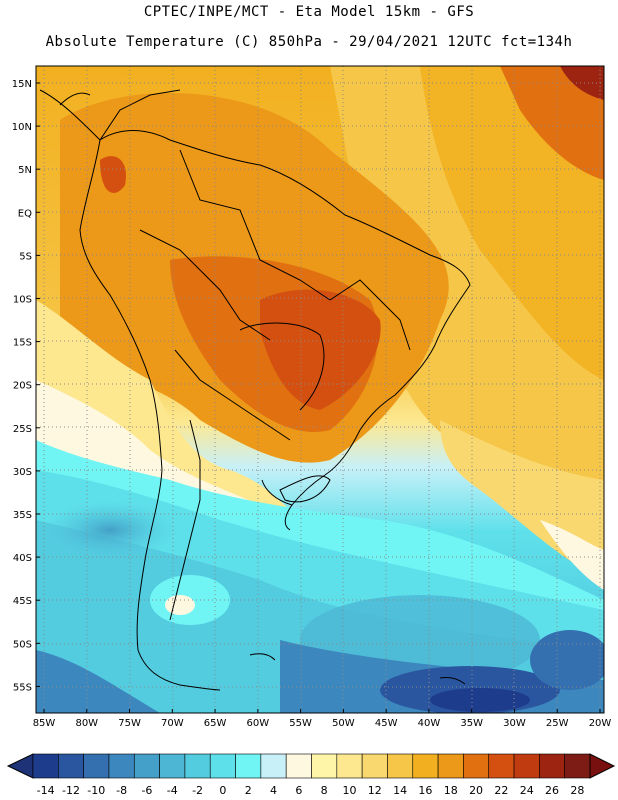  I want to click on lon-tick-label: 45W, so click(386, 723).